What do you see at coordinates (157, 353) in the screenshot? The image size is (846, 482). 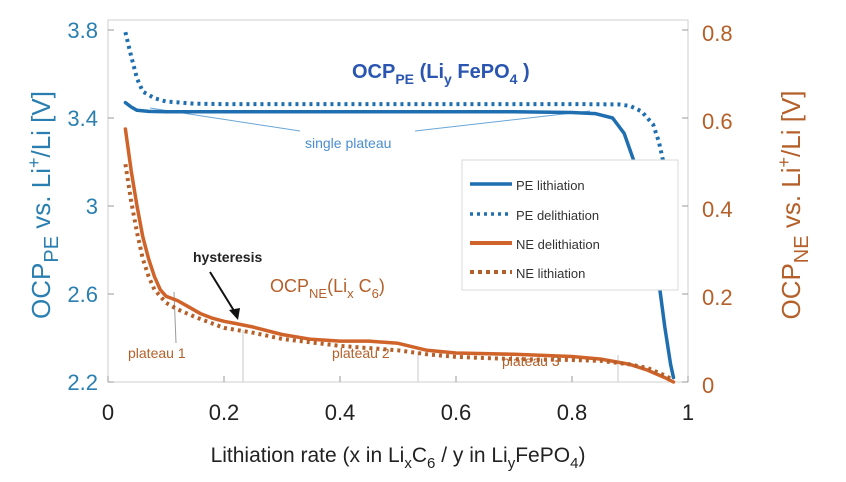 I see `annotation-plateau-1: plateau 1` at bounding box center [157, 353].